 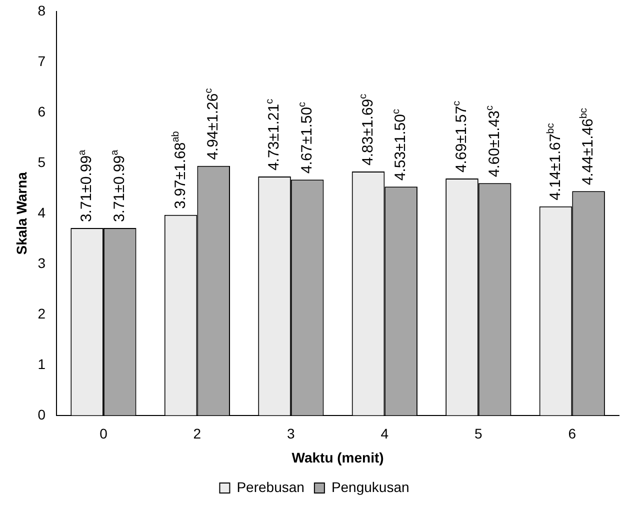 I want to click on y-tick-label: 5, so click(x=42, y=162).